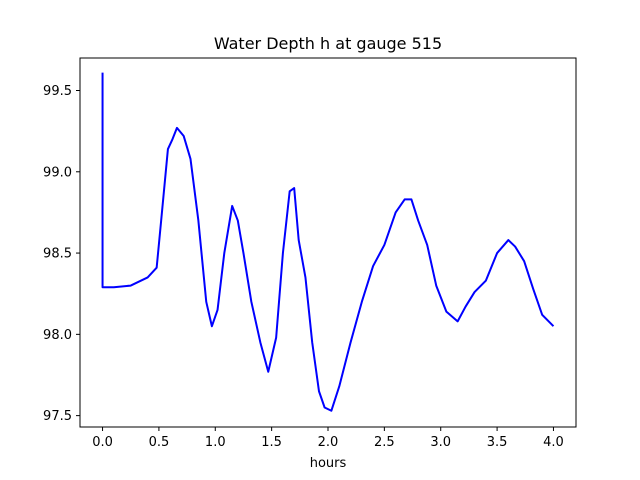 Image resolution: width=640 pixels, height=480 pixels. Describe the element at coordinates (57, 91) in the screenshot. I see `y-tick-label: 99.5` at that location.